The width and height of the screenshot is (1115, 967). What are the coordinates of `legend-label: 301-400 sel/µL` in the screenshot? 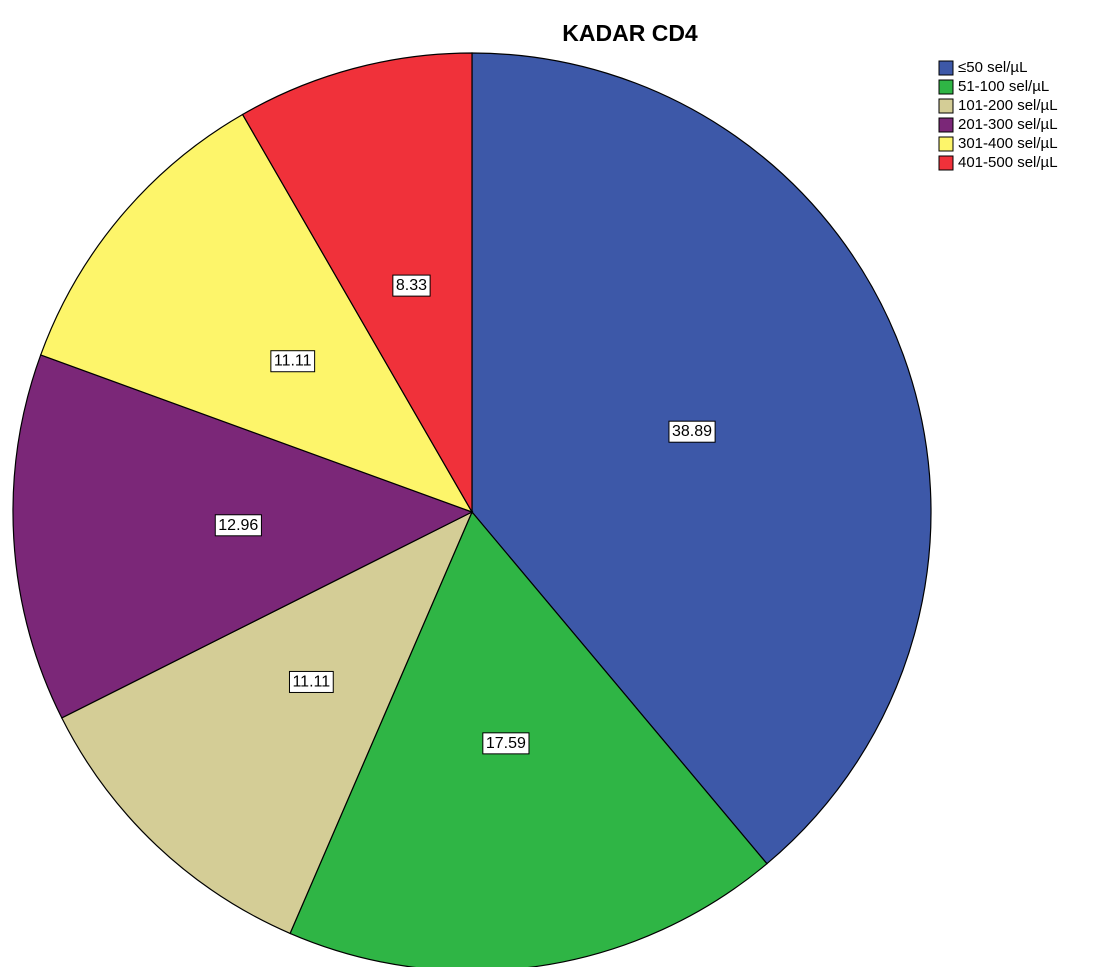 It's located at (1008, 143).